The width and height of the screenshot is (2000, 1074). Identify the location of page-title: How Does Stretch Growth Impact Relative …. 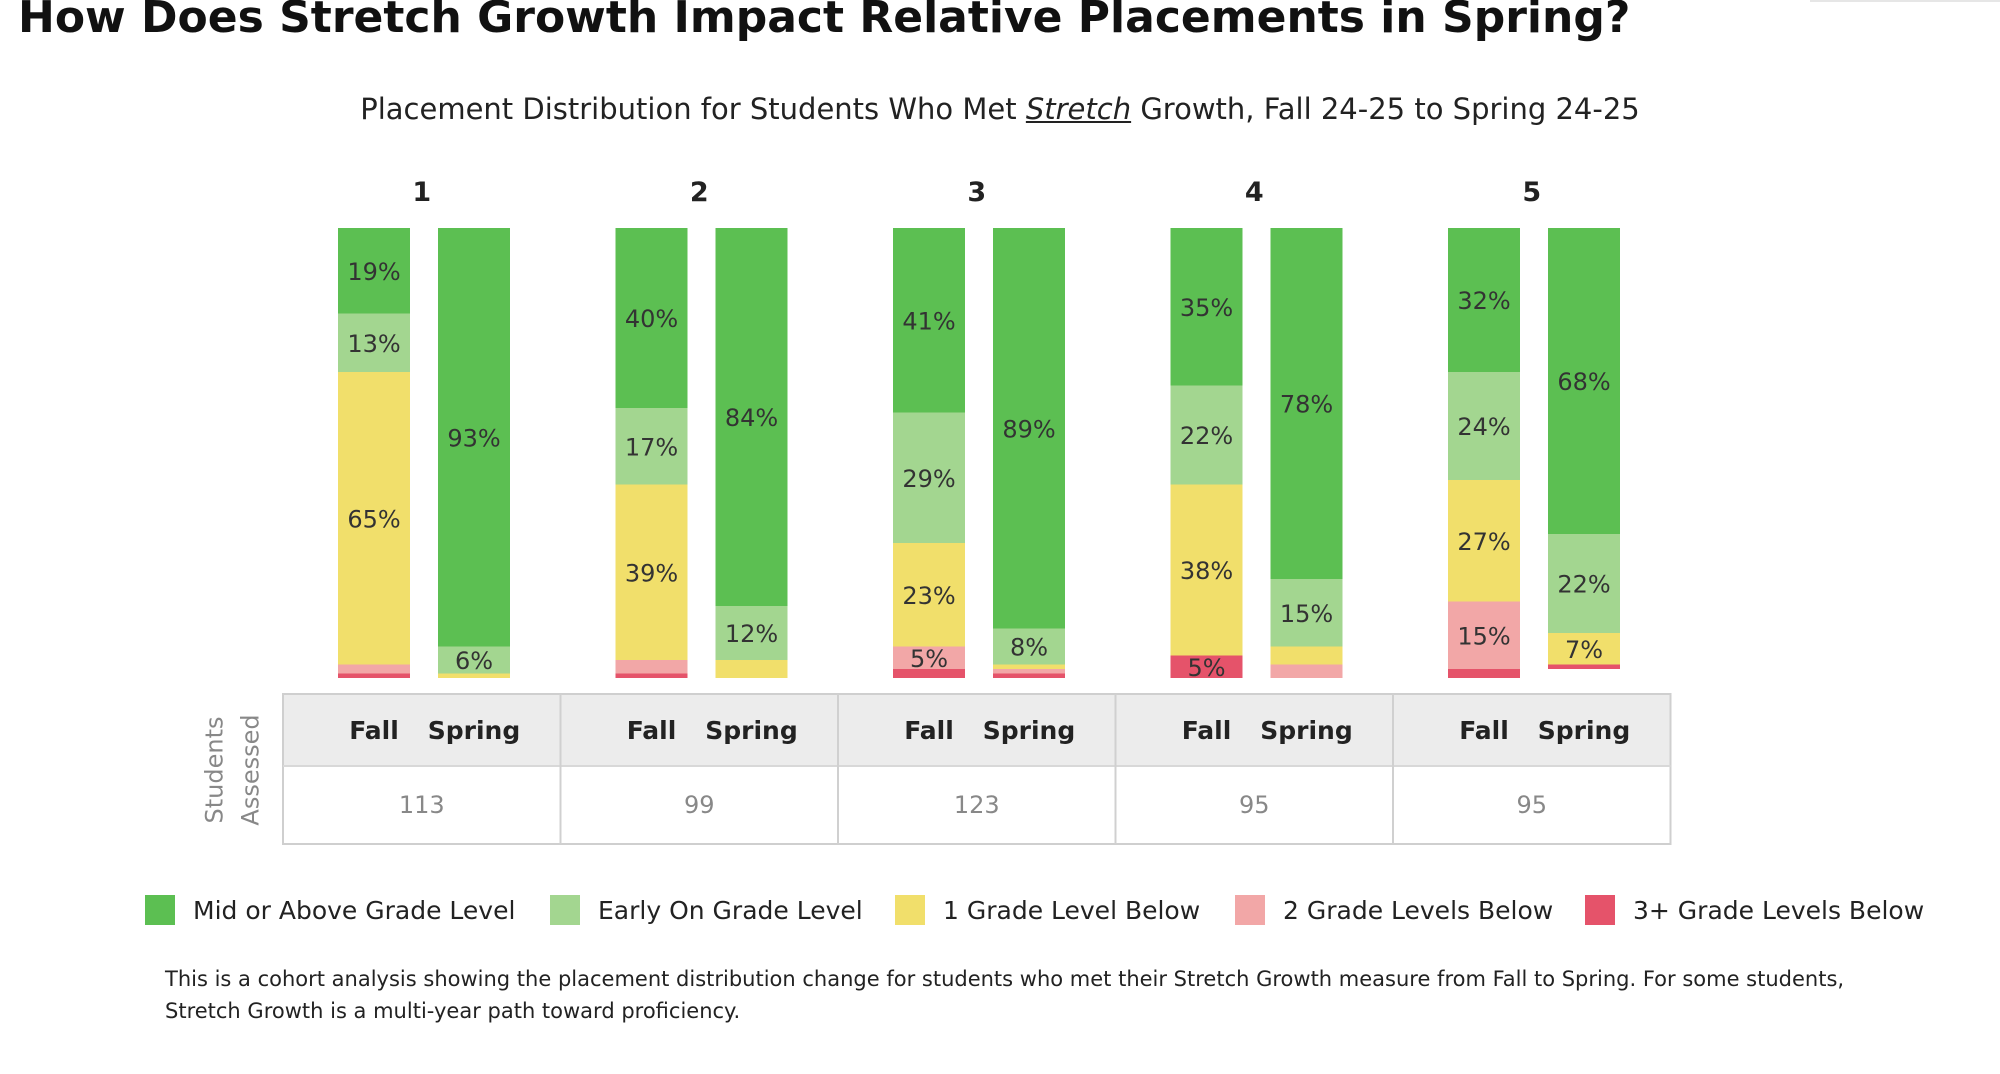
(824, 21).